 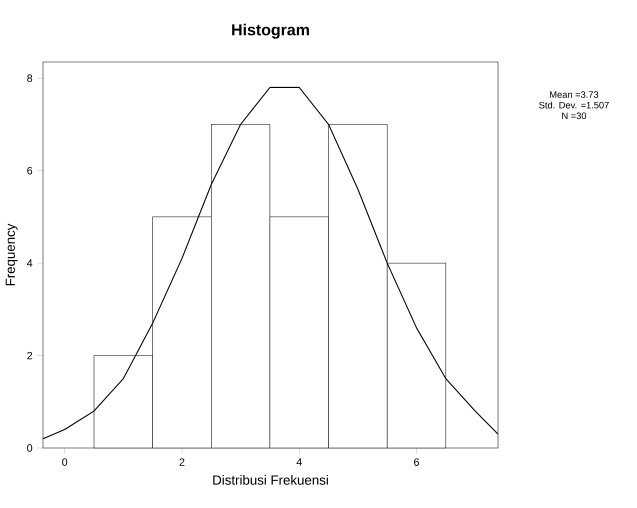 I want to click on x-tick-label: 6, so click(x=416, y=462).